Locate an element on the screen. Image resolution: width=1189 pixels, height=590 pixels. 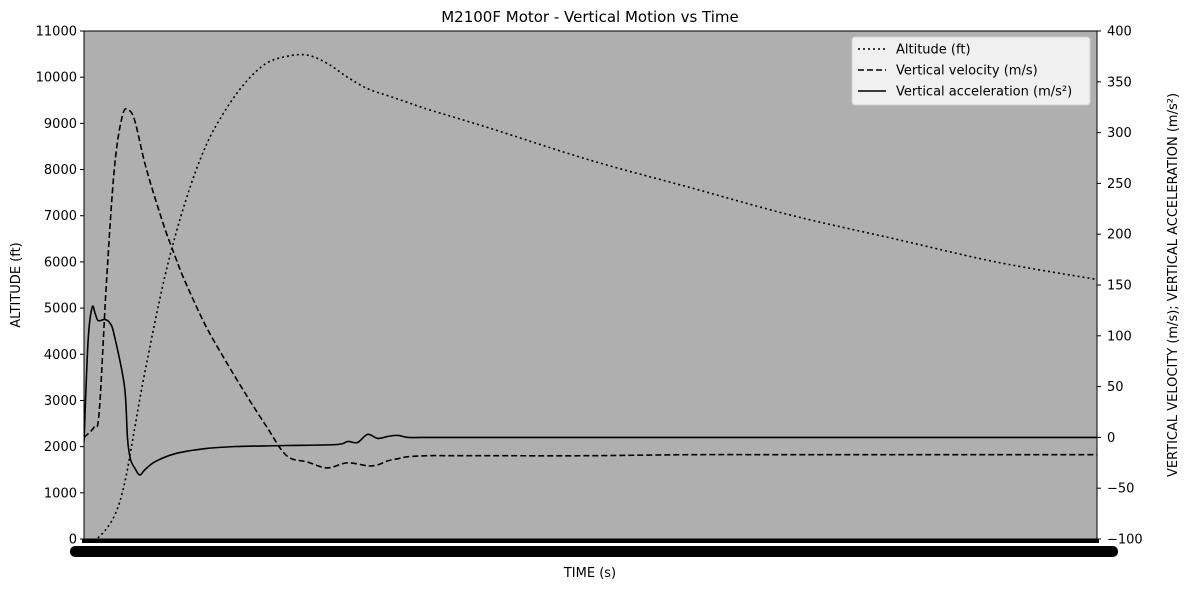
left-tick-label: 8000 is located at coordinates (60, 170).